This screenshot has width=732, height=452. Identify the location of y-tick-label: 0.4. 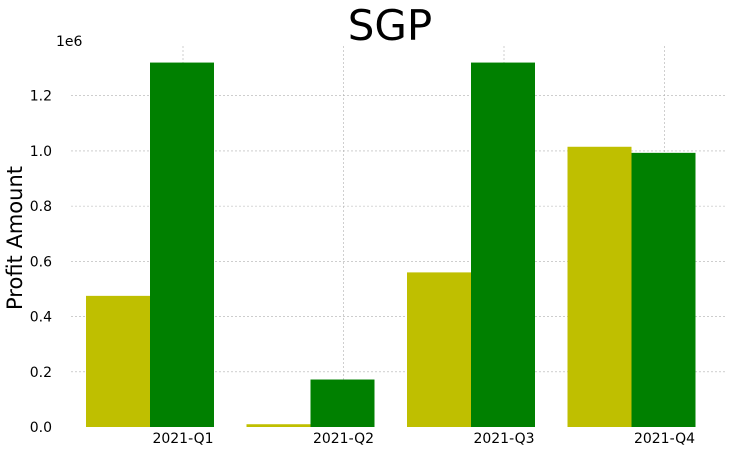
(41, 318).